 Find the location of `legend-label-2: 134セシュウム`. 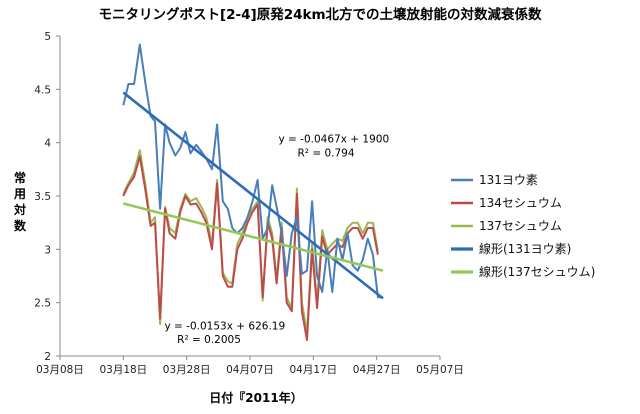

legend-label-2: 134セシュウム is located at coordinates (520, 203).